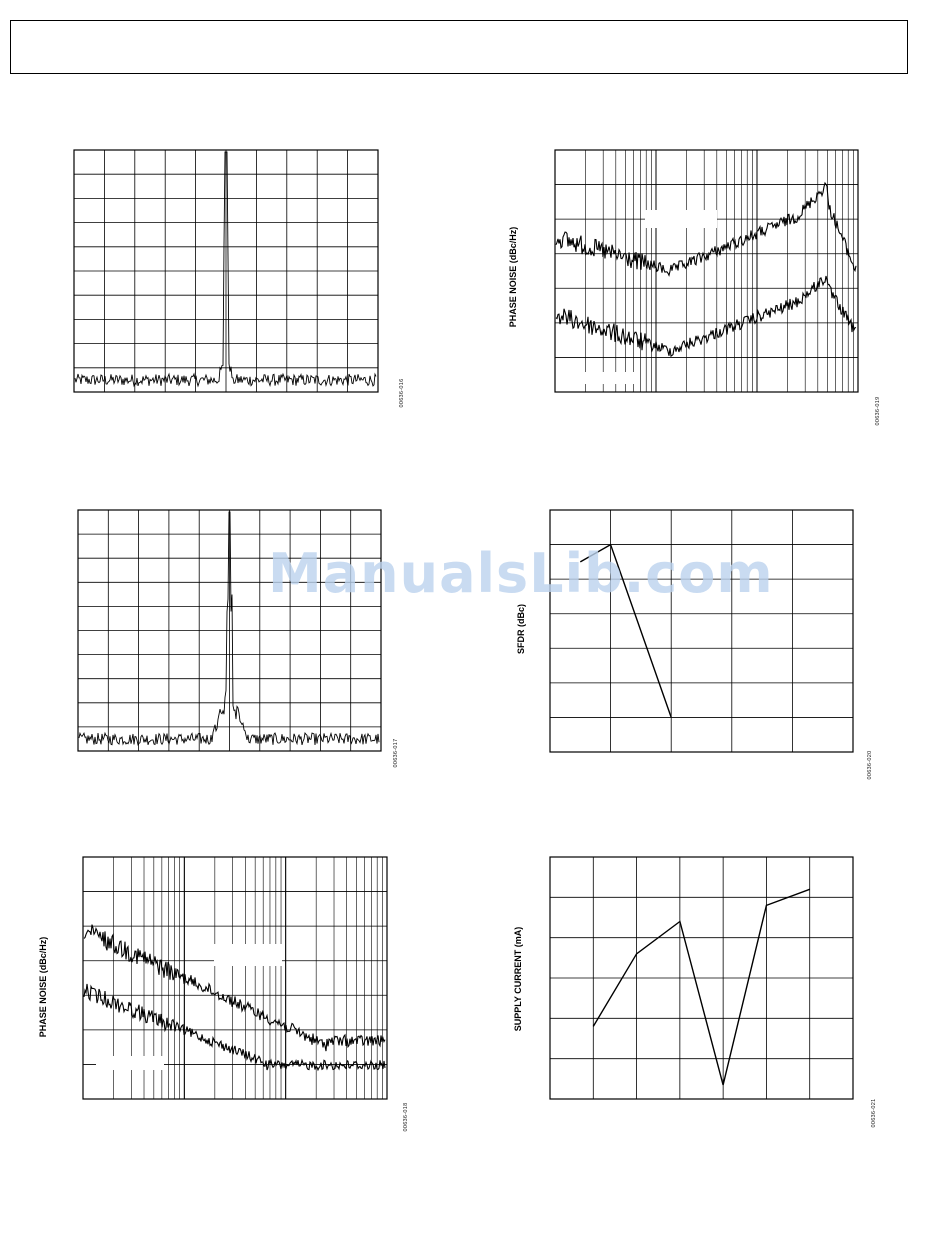 This screenshot has height=1254, width=950. Describe the element at coordinates (513, 277) in the screenshot. I see `chart2-ylabel: PHASE NOISE (dBc/Hz)` at that location.